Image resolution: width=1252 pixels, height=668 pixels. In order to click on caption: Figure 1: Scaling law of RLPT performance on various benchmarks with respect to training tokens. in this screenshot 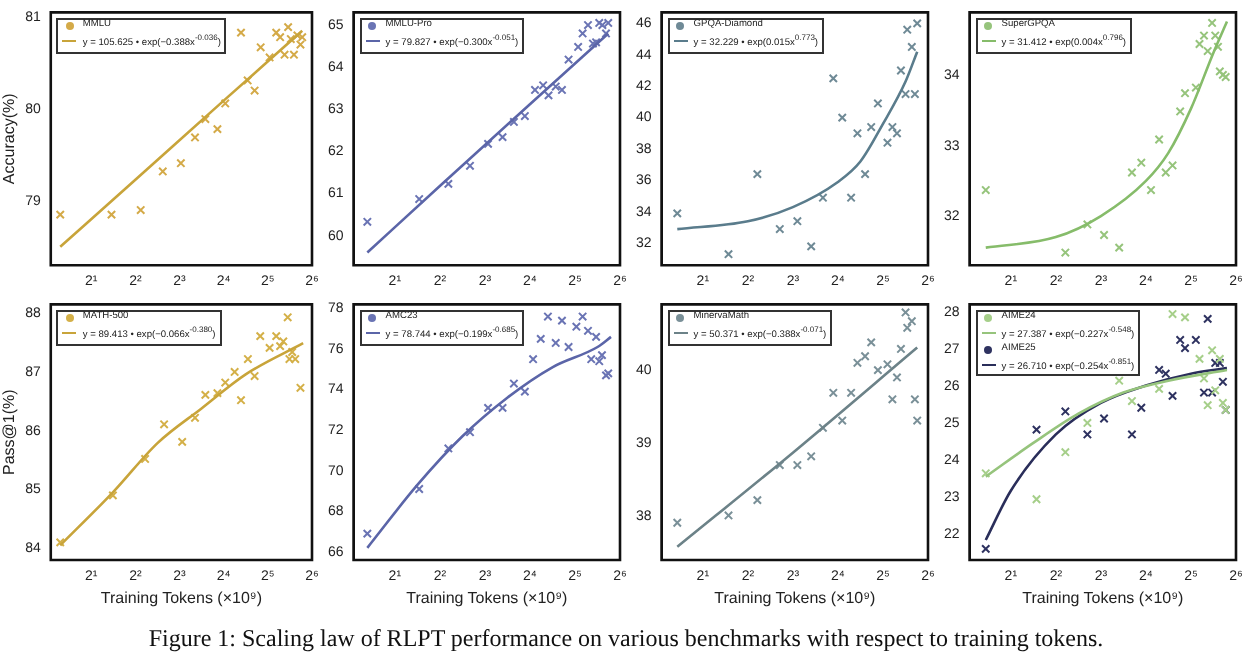, I will do `click(626, 639)`.